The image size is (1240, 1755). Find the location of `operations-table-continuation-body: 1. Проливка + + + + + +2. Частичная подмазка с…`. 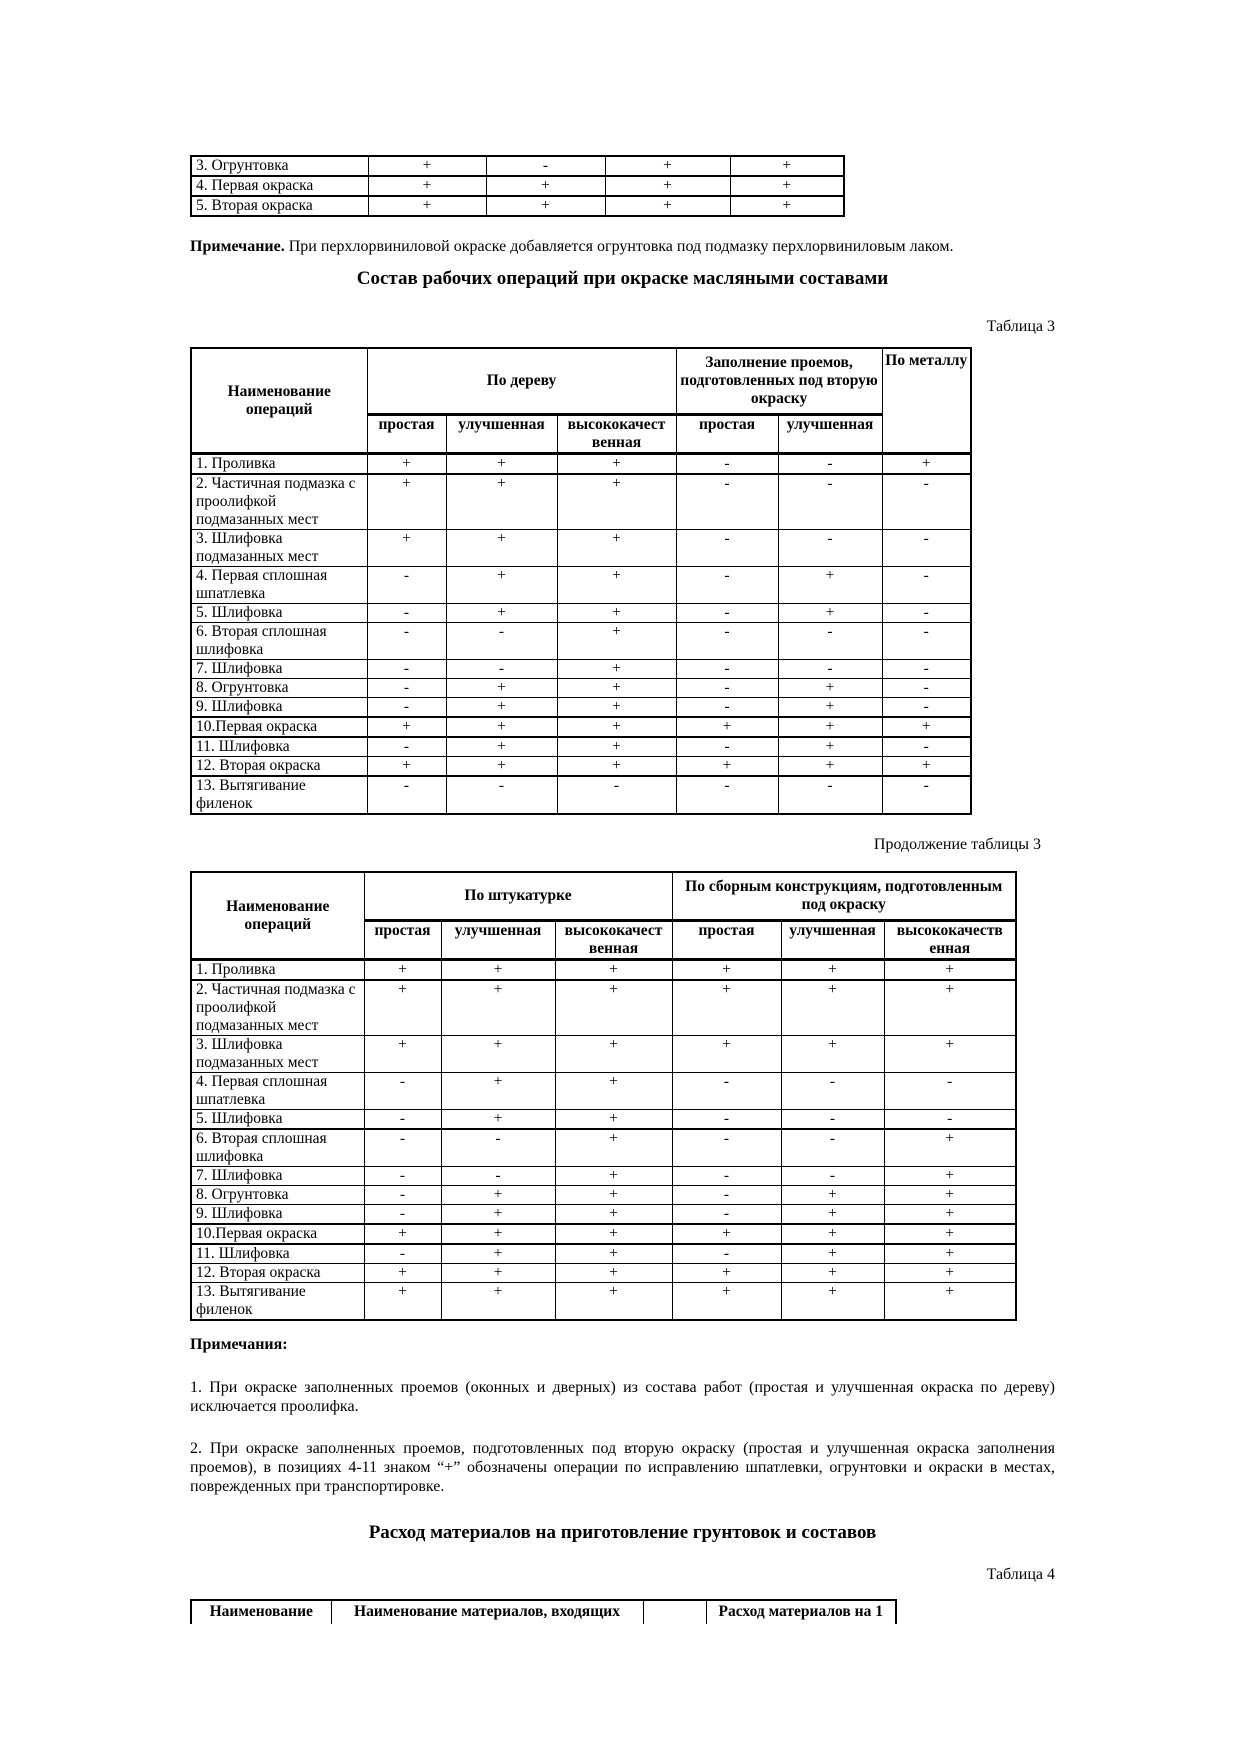

operations-table-continuation-body: 1. Проливка + + + + + +2. Частичная подмазка с… is located at coordinates (603, 1140).